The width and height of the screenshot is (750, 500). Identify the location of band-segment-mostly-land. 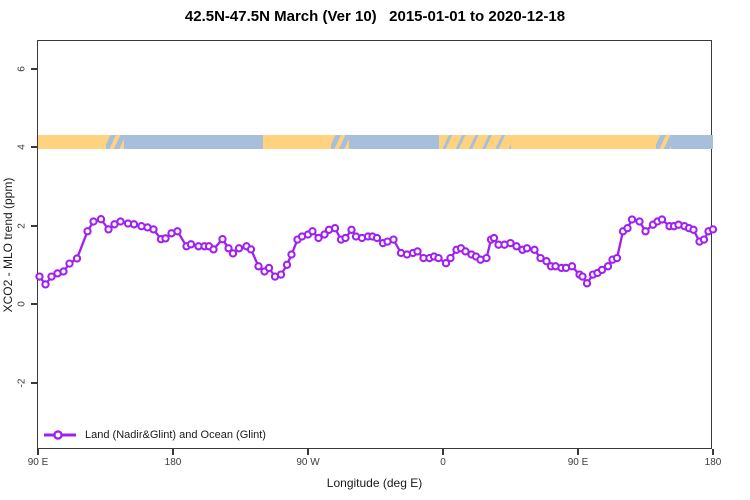
(474, 141).